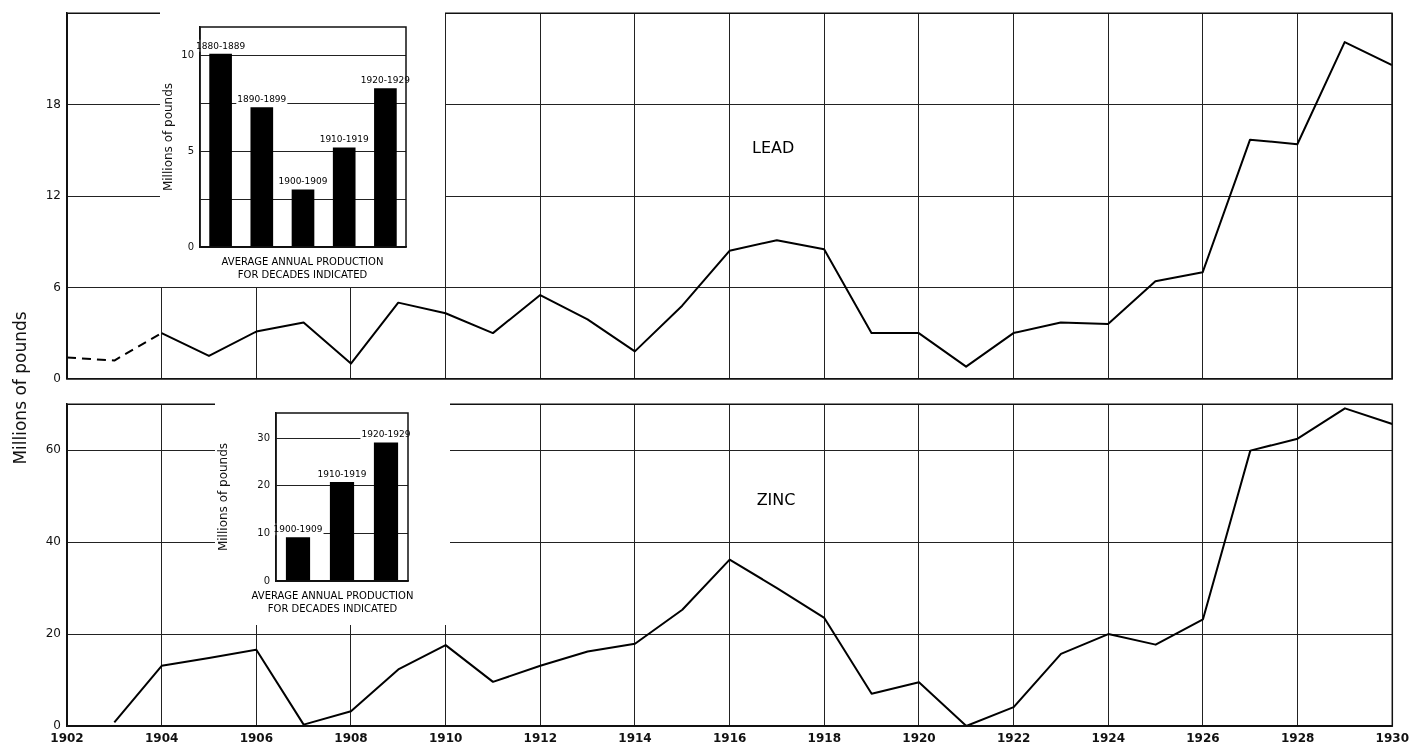 This screenshot has height=751, width=1415. I want to click on y-tick-label: 12, so click(53, 195).